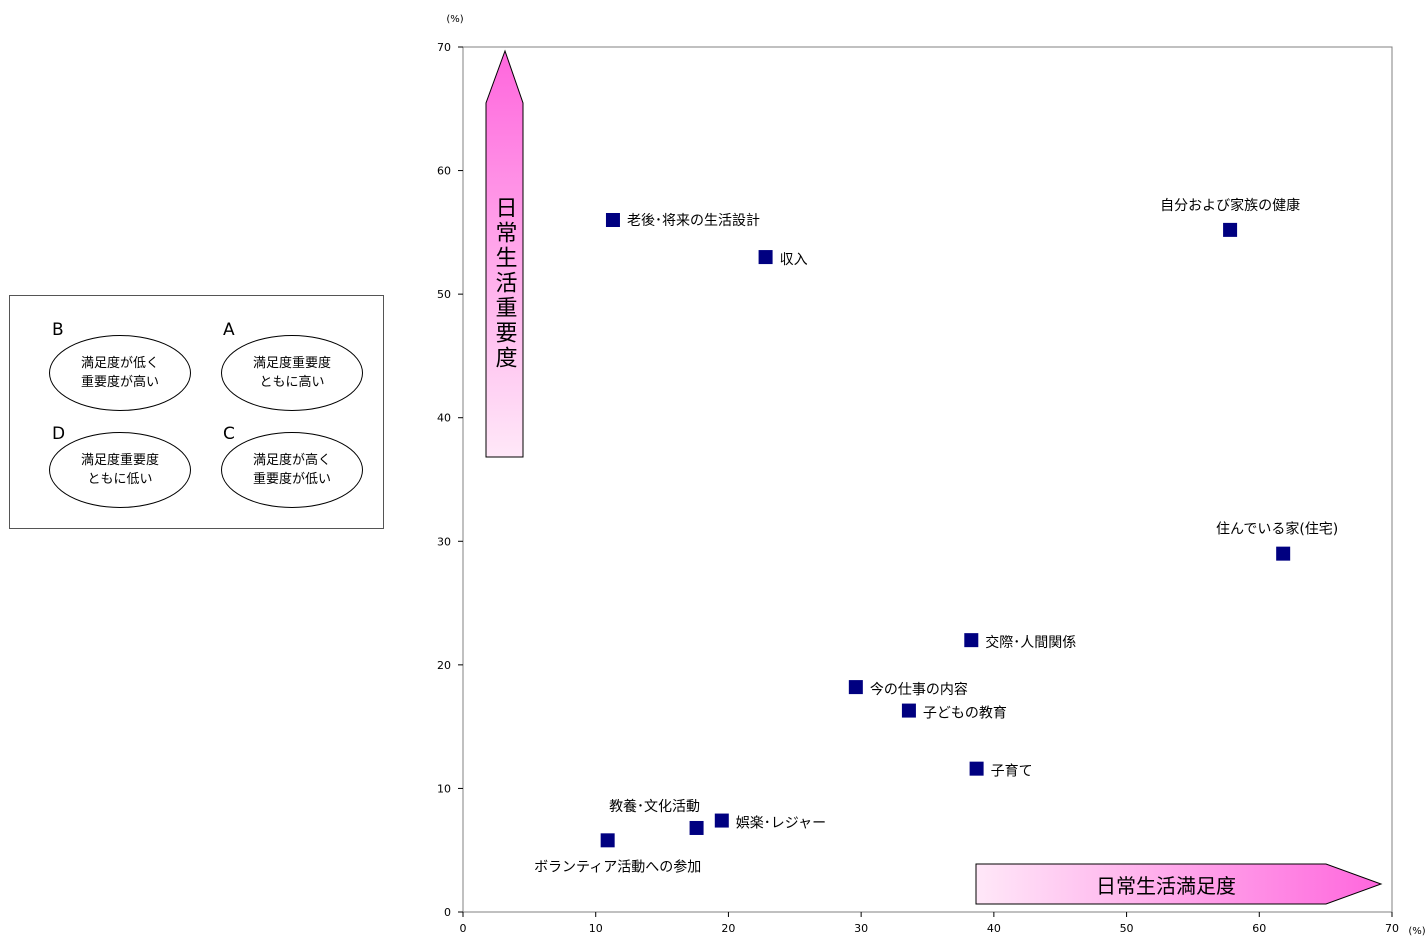 The image size is (1428, 938). Describe the element at coordinates (444, 47) in the screenshot. I see `y-tick-label: 70` at that location.